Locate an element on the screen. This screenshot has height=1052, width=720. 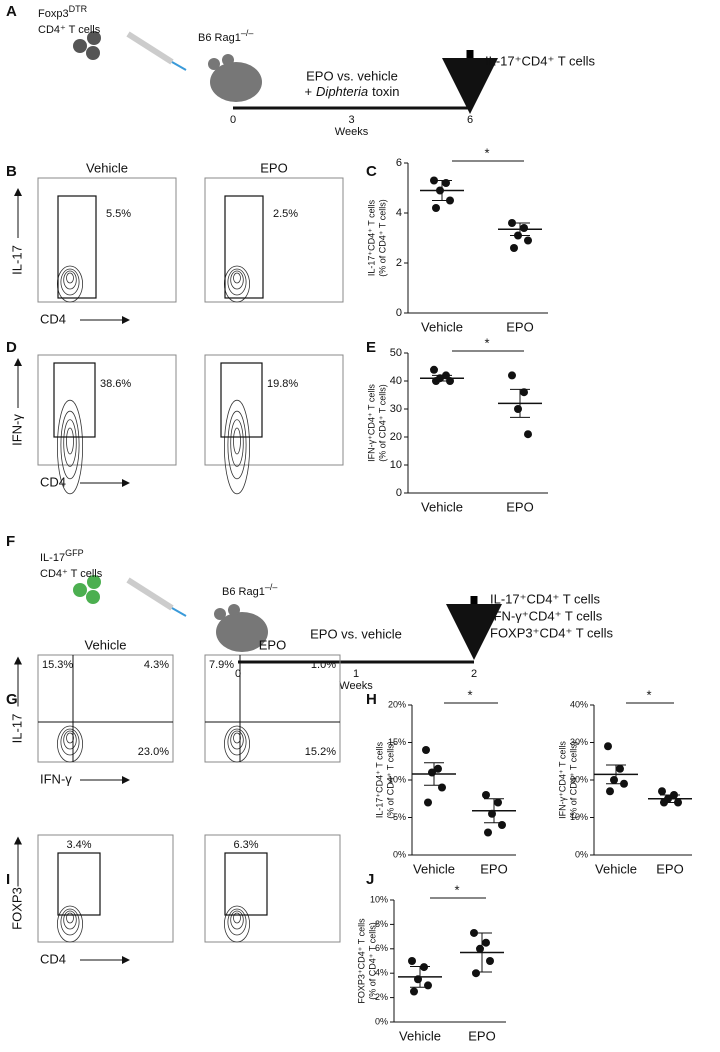
time-label: Weeks is located at coordinates (356, 686).